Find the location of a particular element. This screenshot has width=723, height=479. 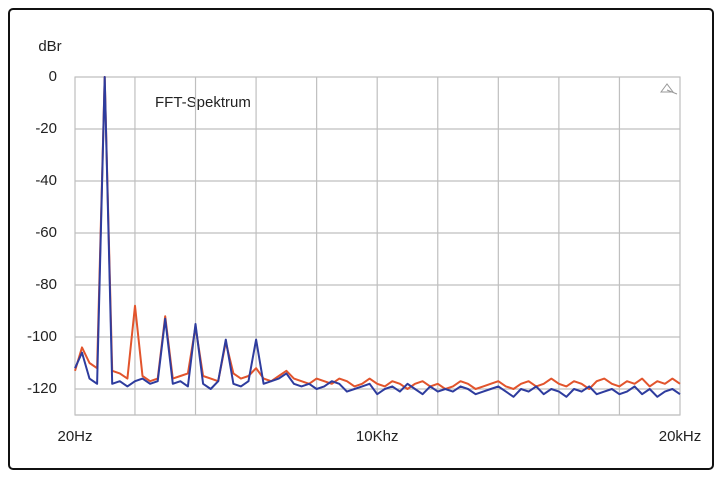

x-tick-label: 20kHz is located at coordinates (680, 436).